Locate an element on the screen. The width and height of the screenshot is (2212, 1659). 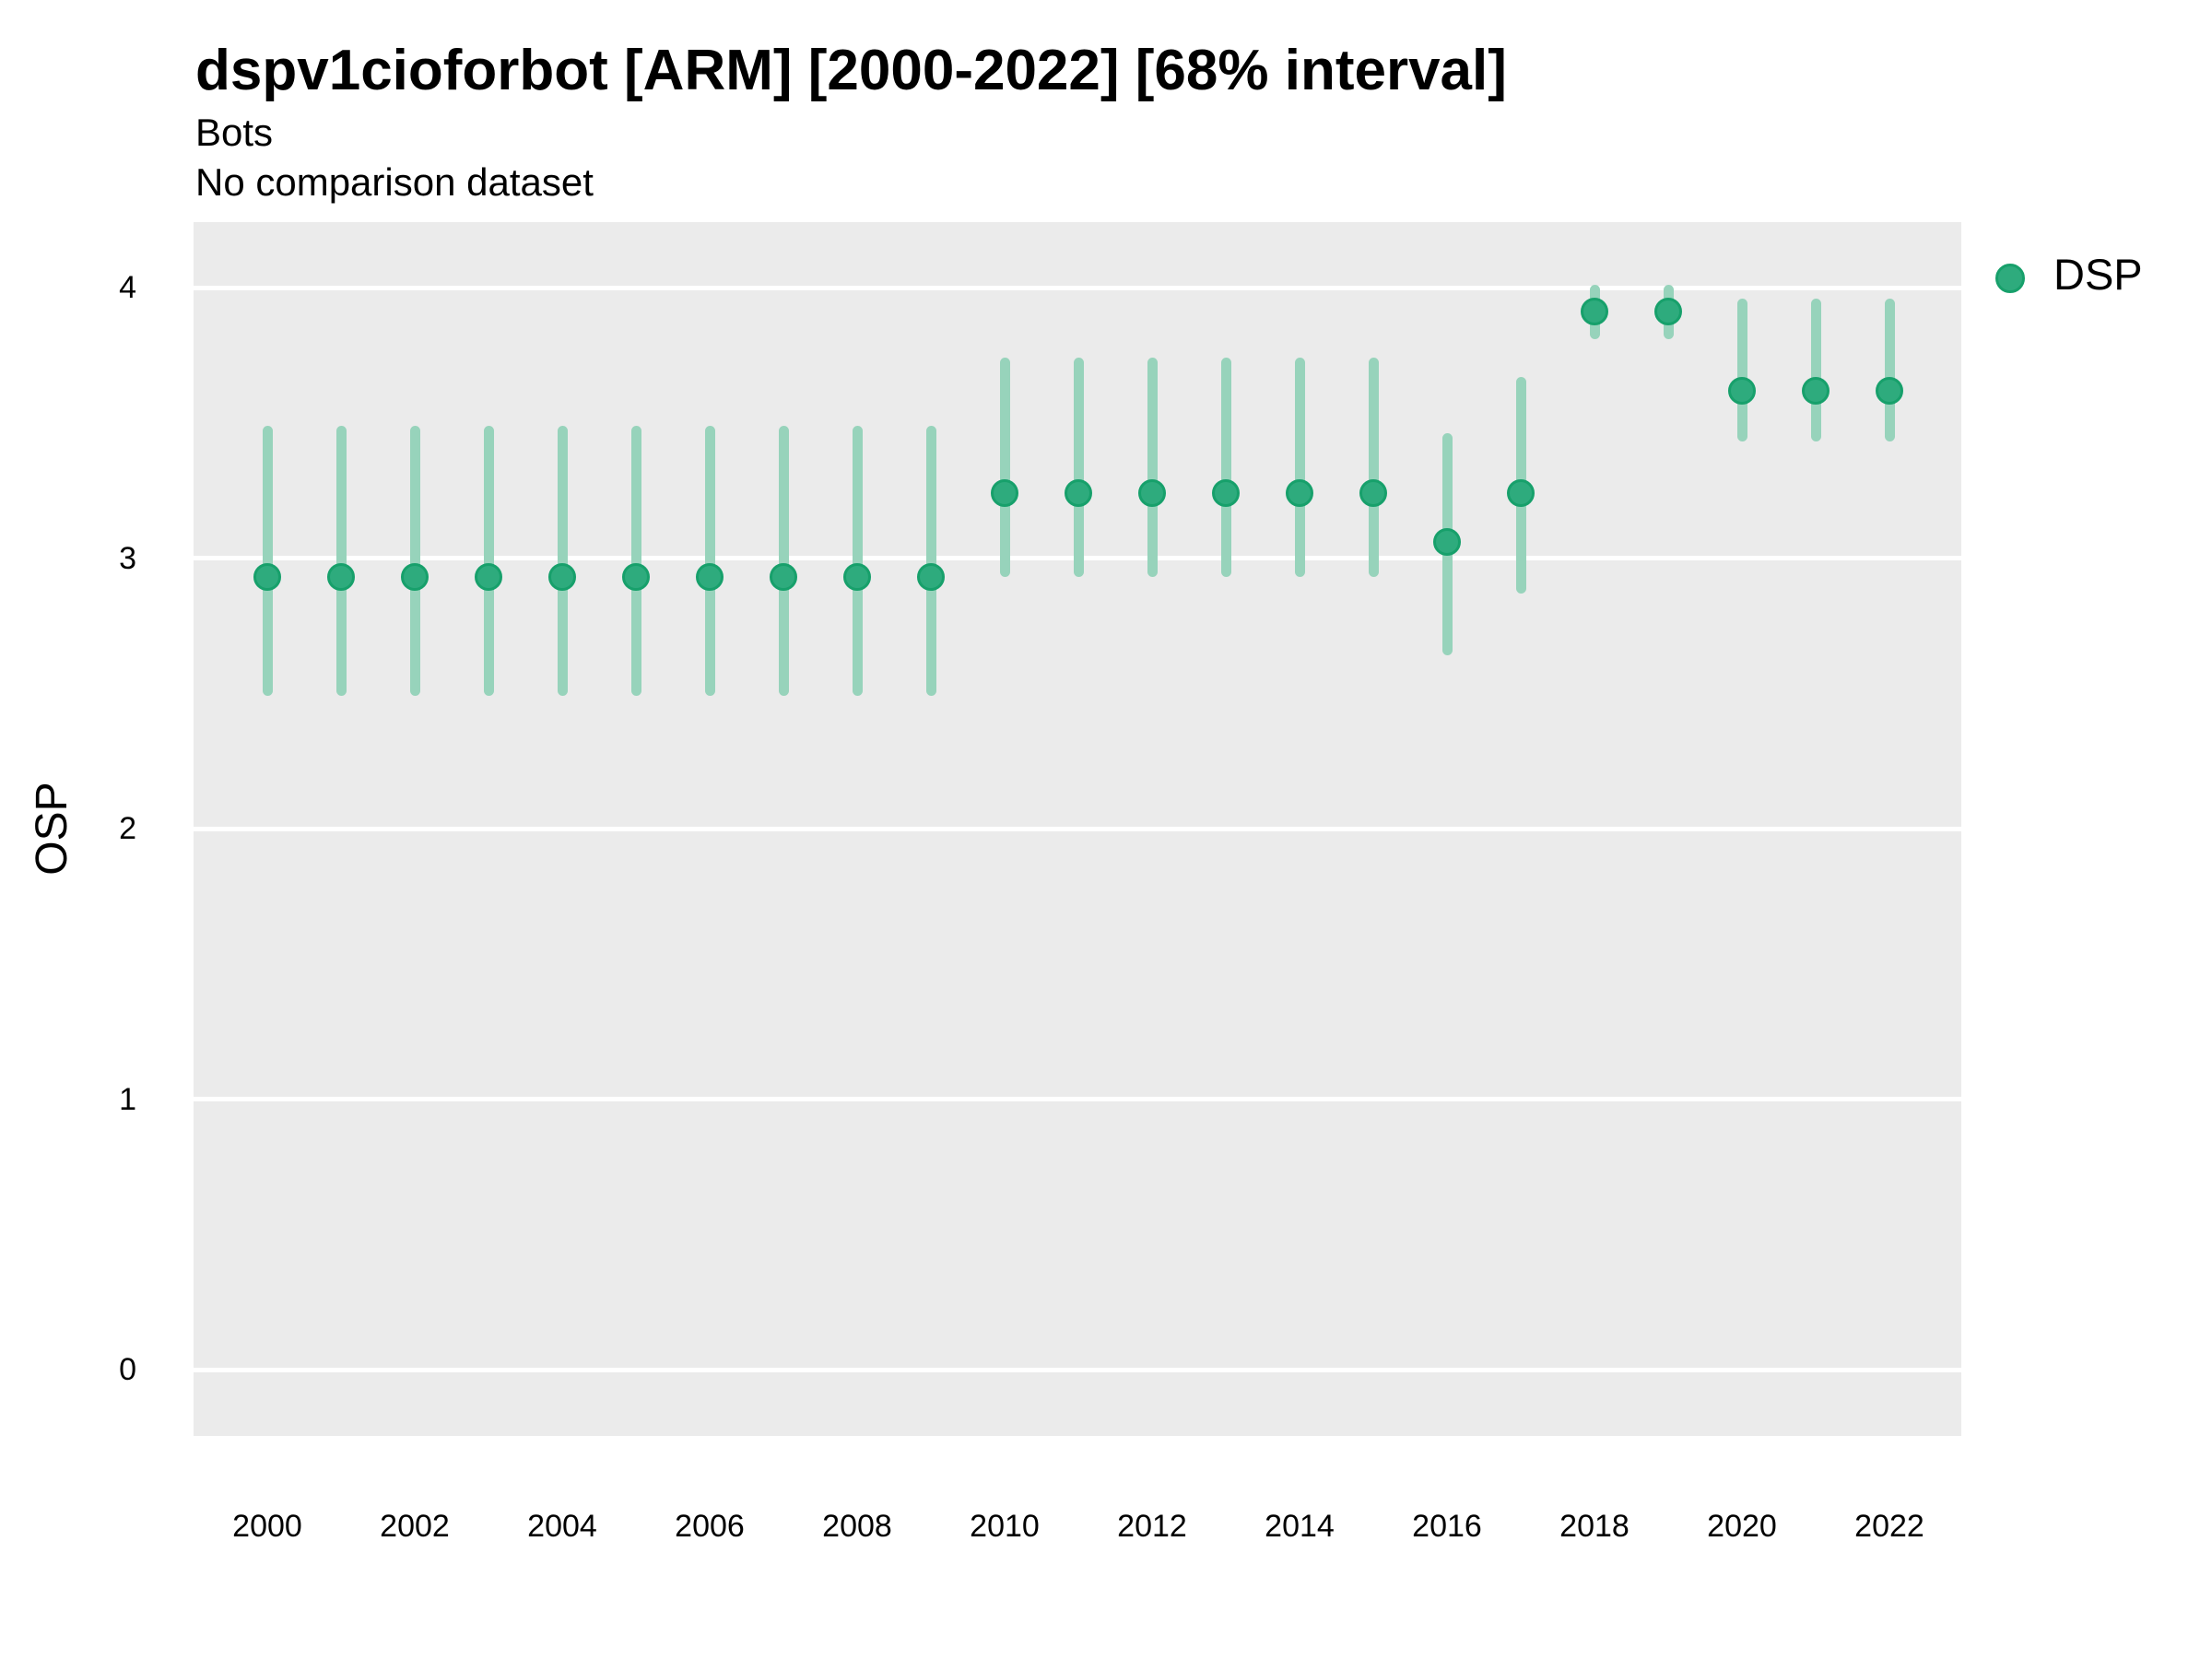
point-dot-2002 is located at coordinates (415, 577).